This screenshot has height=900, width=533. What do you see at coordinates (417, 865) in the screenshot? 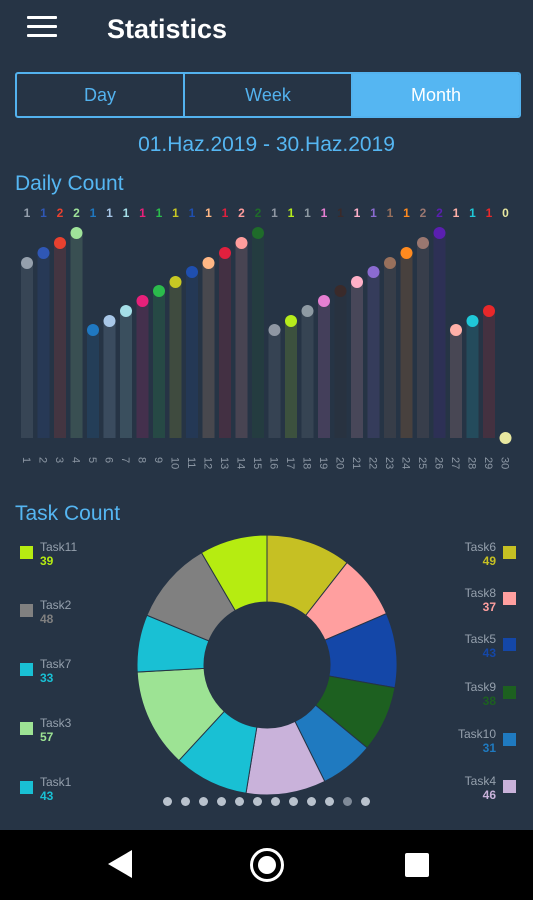
I see `recent-apps-square-icon` at bounding box center [417, 865].